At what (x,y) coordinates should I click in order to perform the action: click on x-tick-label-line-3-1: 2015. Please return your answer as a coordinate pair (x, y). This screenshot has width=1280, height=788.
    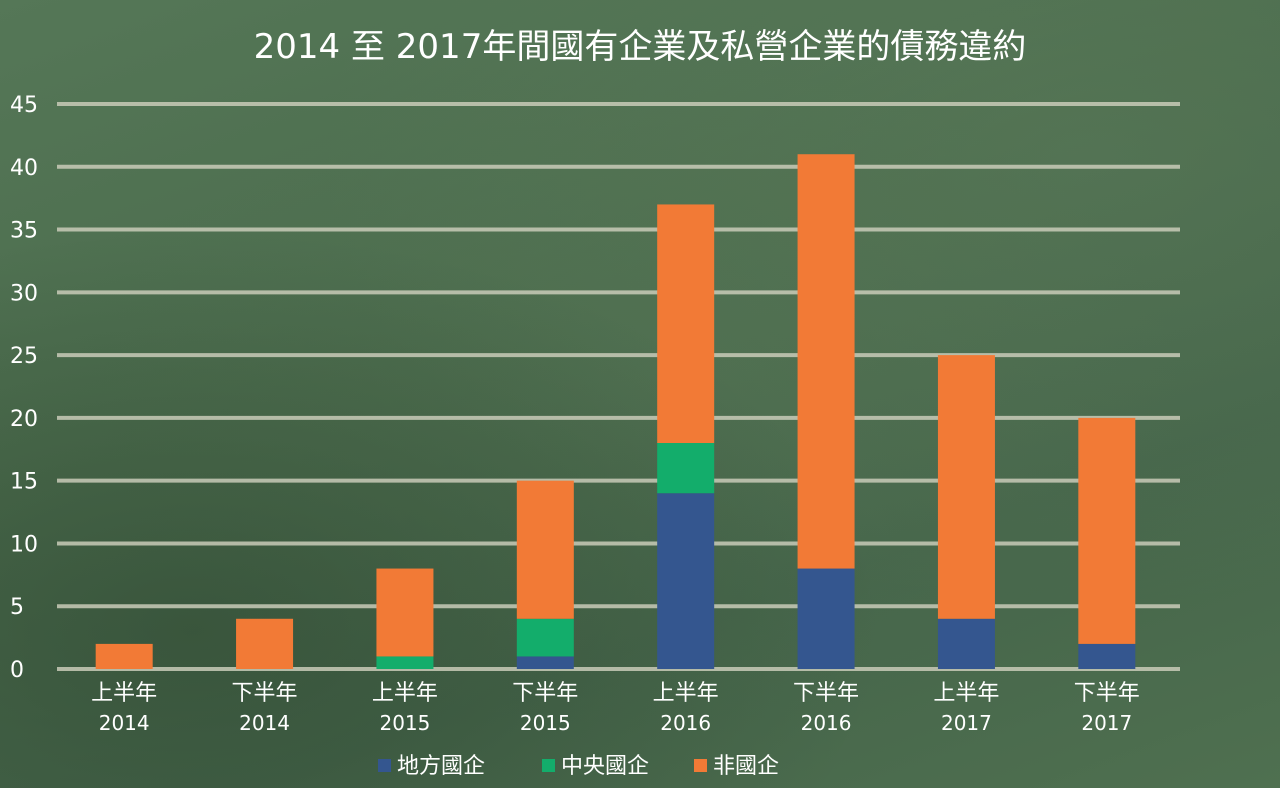
    Looking at the image, I should click on (545, 723).